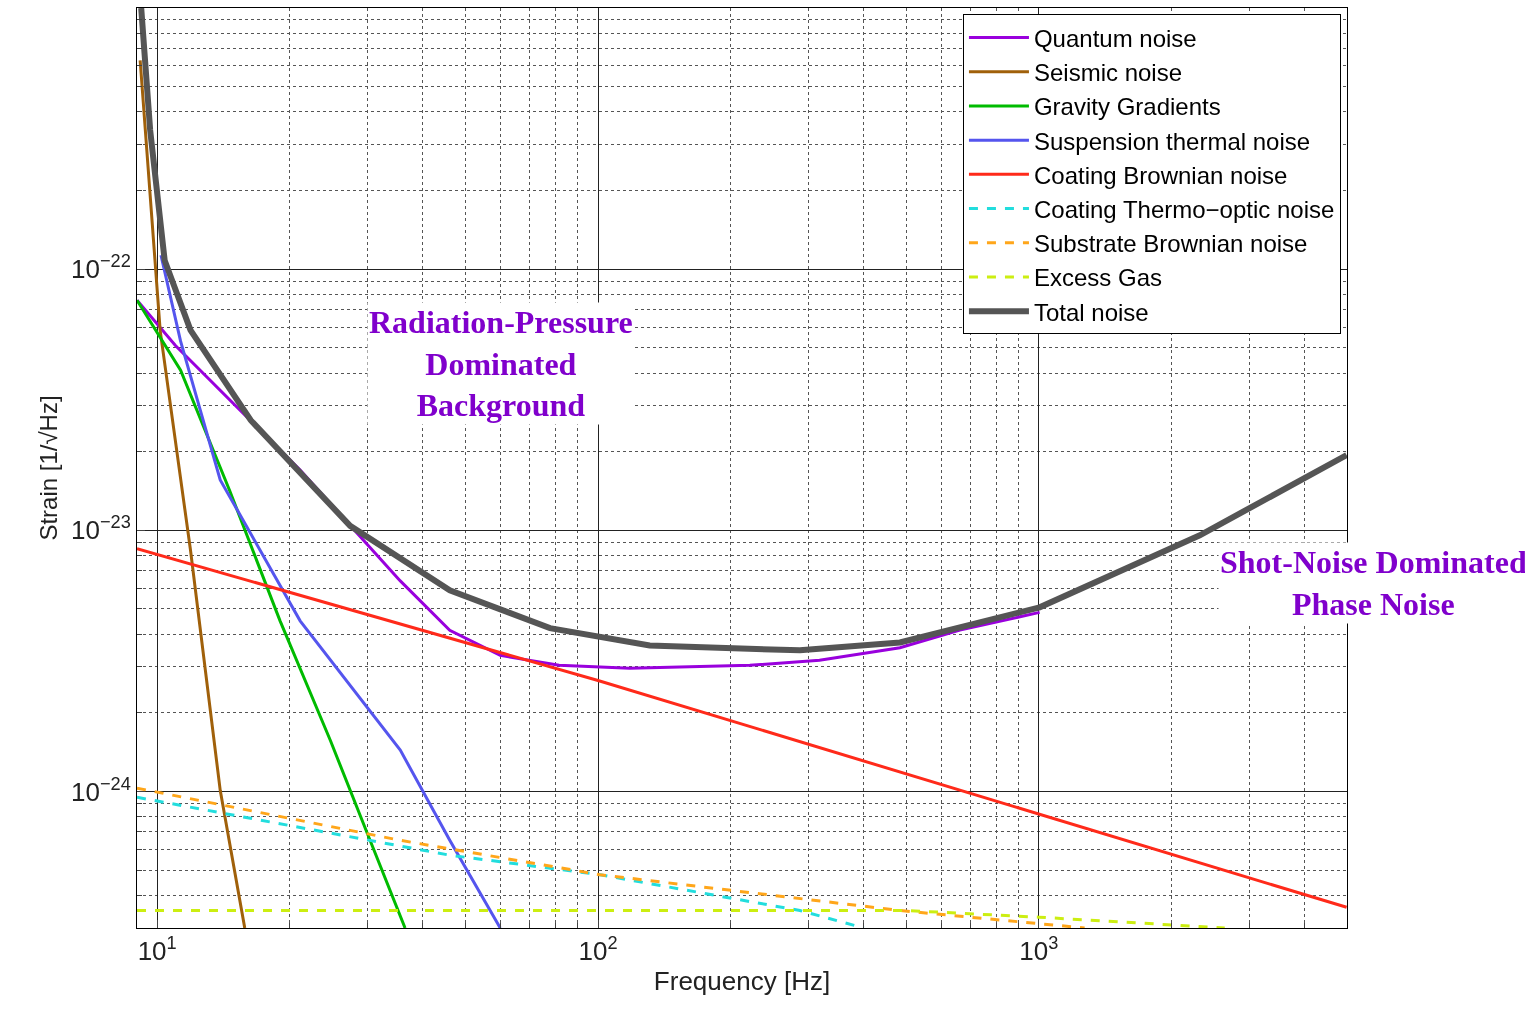 Image resolution: width=1525 pixels, height=1010 pixels. Describe the element at coordinates (501, 364) in the screenshot. I see `annotation: Radiation-Pressure Dominated Background` at that location.